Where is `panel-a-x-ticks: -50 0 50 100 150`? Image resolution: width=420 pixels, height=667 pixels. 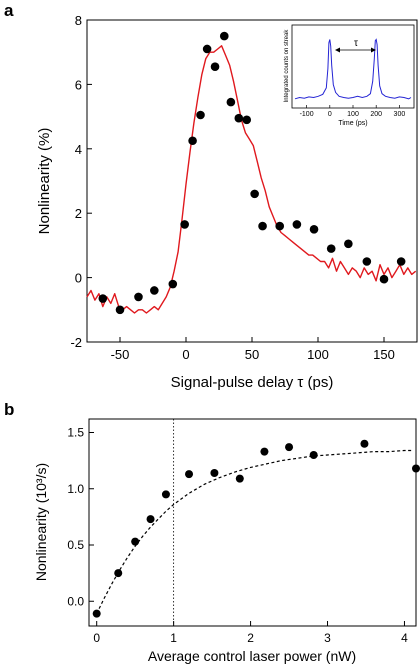 panel-a-x-ticks: -50 0 50 100 150 is located at coordinates (253, 349).